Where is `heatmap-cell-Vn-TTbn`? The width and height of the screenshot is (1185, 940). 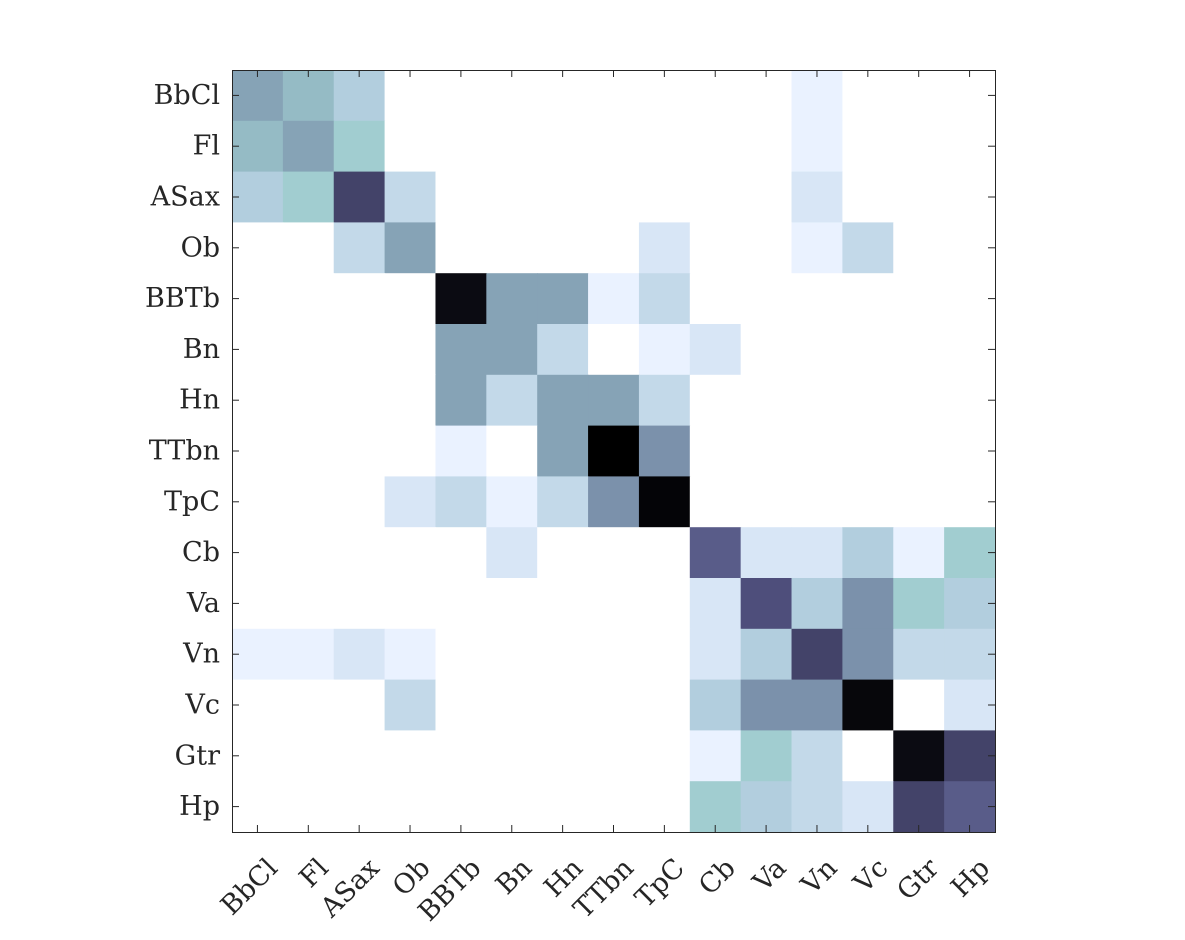 heatmap-cell-Vn-TTbn is located at coordinates (614, 654).